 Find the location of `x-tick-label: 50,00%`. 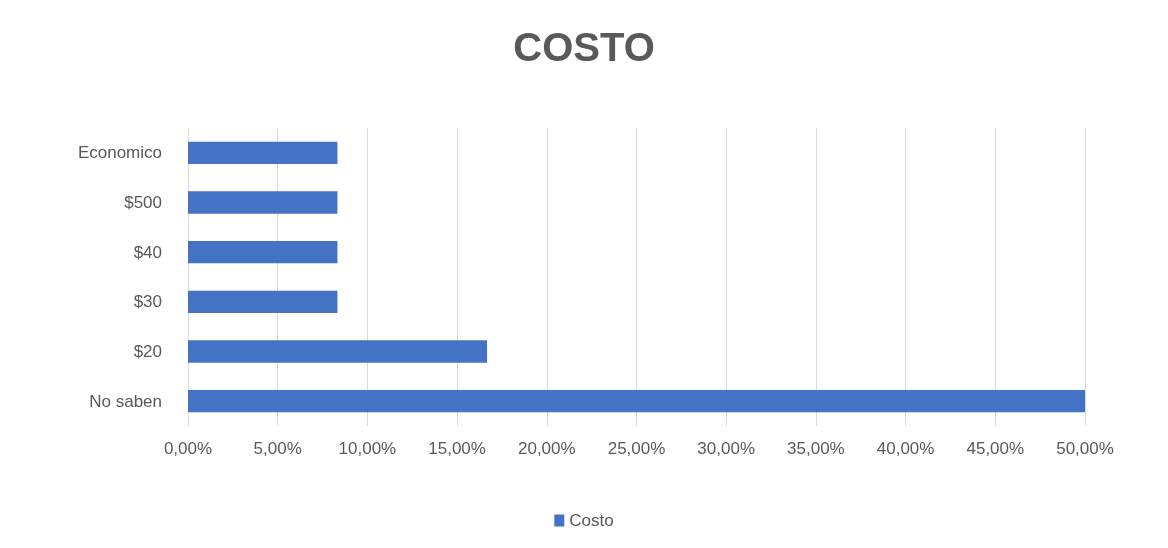

x-tick-label: 50,00% is located at coordinates (1085, 448).